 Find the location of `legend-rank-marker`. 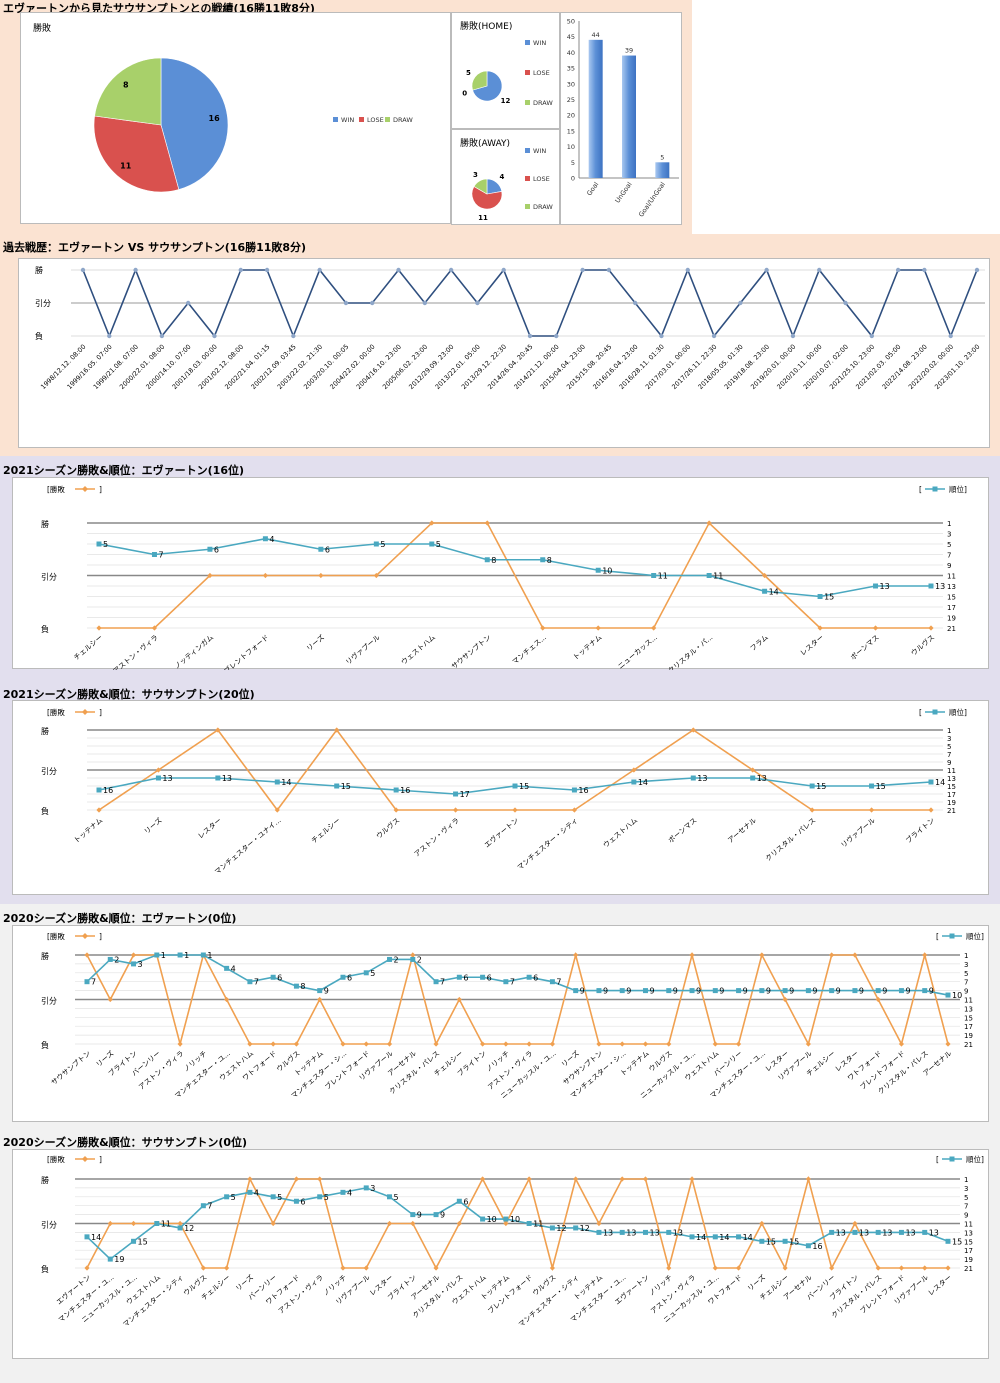

legend-rank-marker is located at coordinates (935, 489).